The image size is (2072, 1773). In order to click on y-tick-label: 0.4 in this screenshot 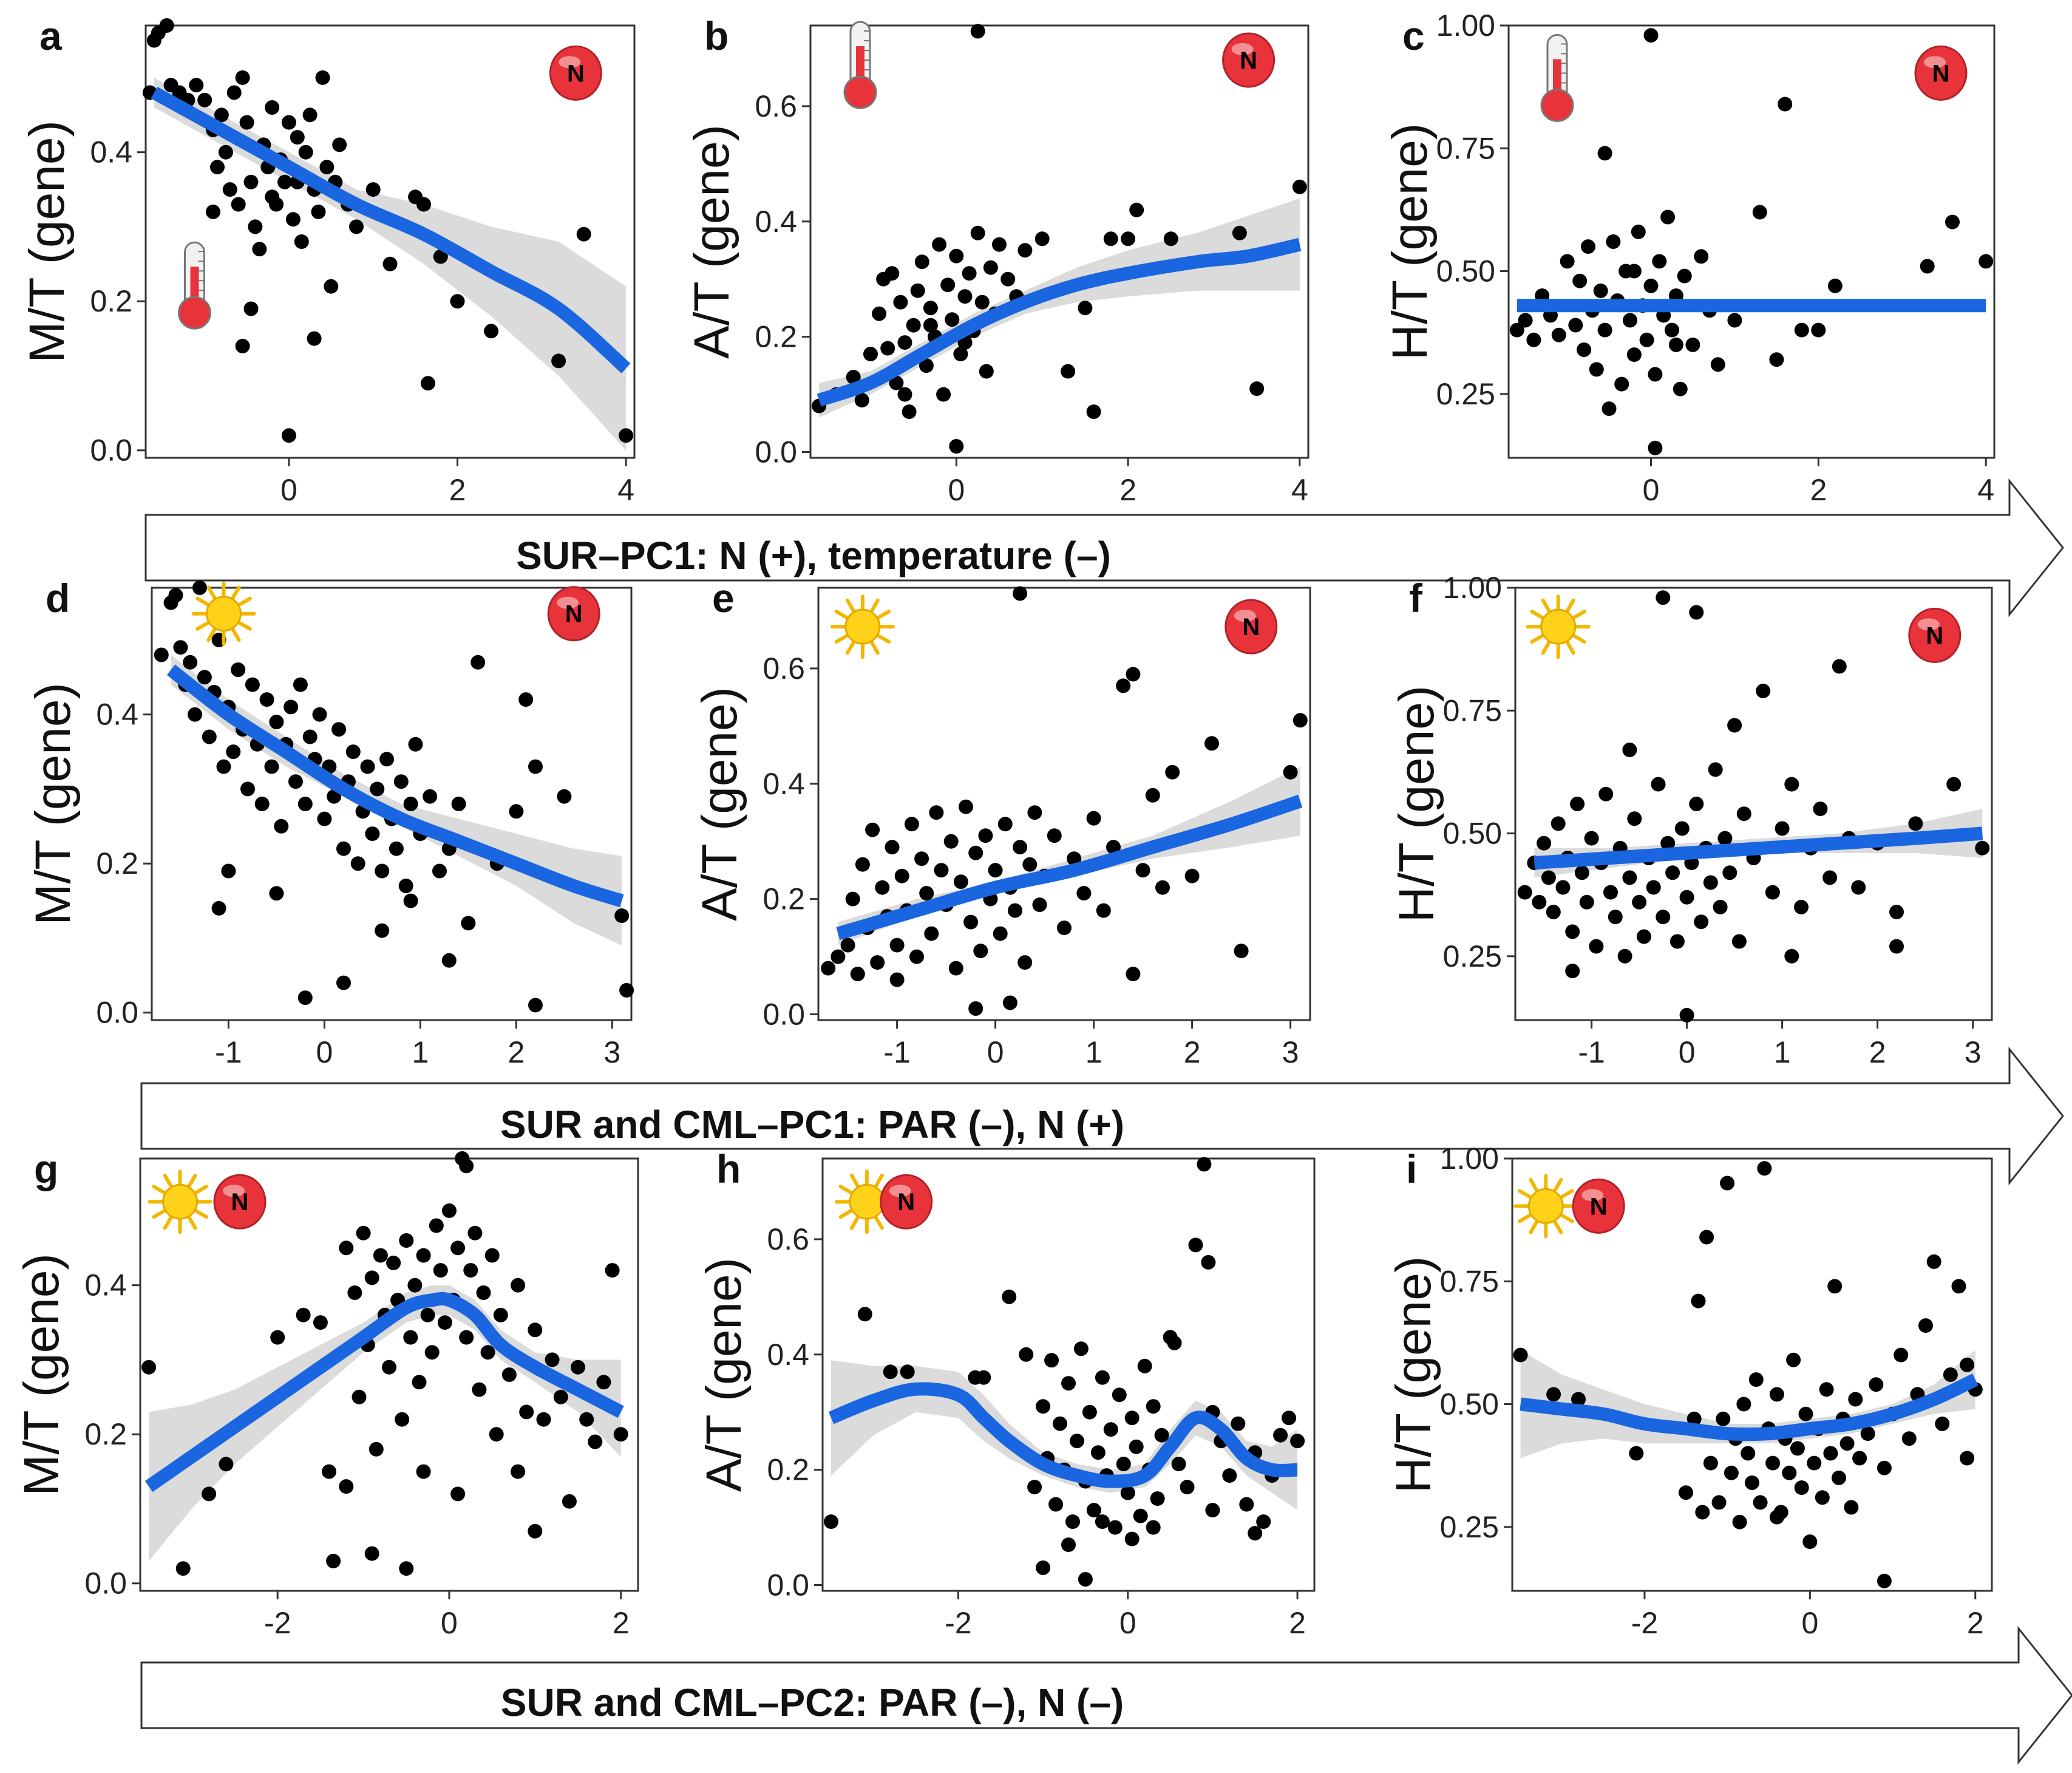, I will do `click(776, 222)`.